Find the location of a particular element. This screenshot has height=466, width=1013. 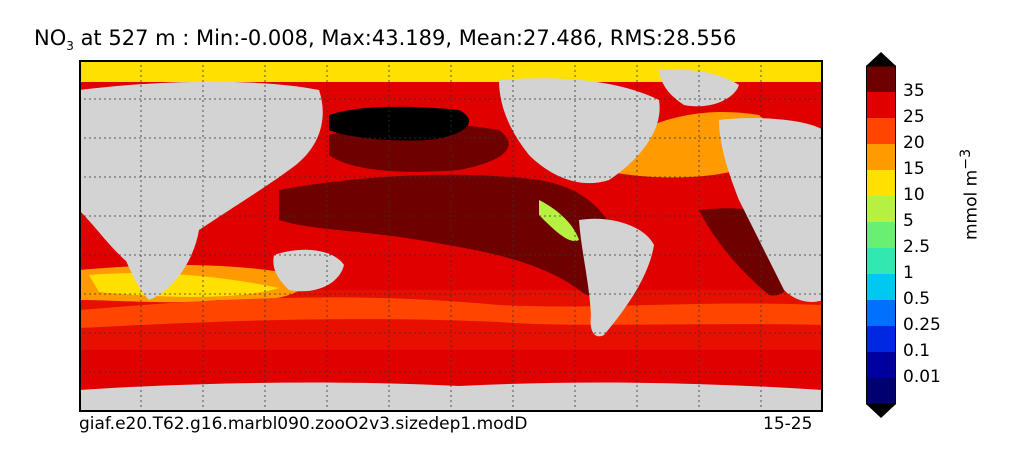

land-antarctica is located at coordinates (451, 397).